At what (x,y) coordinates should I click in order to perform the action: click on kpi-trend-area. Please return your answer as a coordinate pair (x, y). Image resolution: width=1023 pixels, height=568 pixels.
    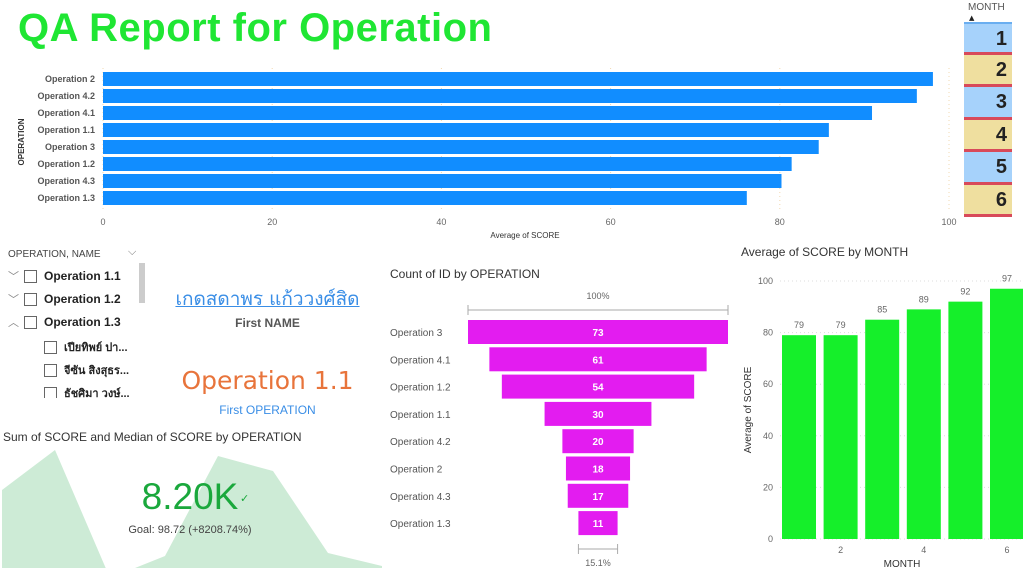
    Looking at the image, I should click on (192, 509).